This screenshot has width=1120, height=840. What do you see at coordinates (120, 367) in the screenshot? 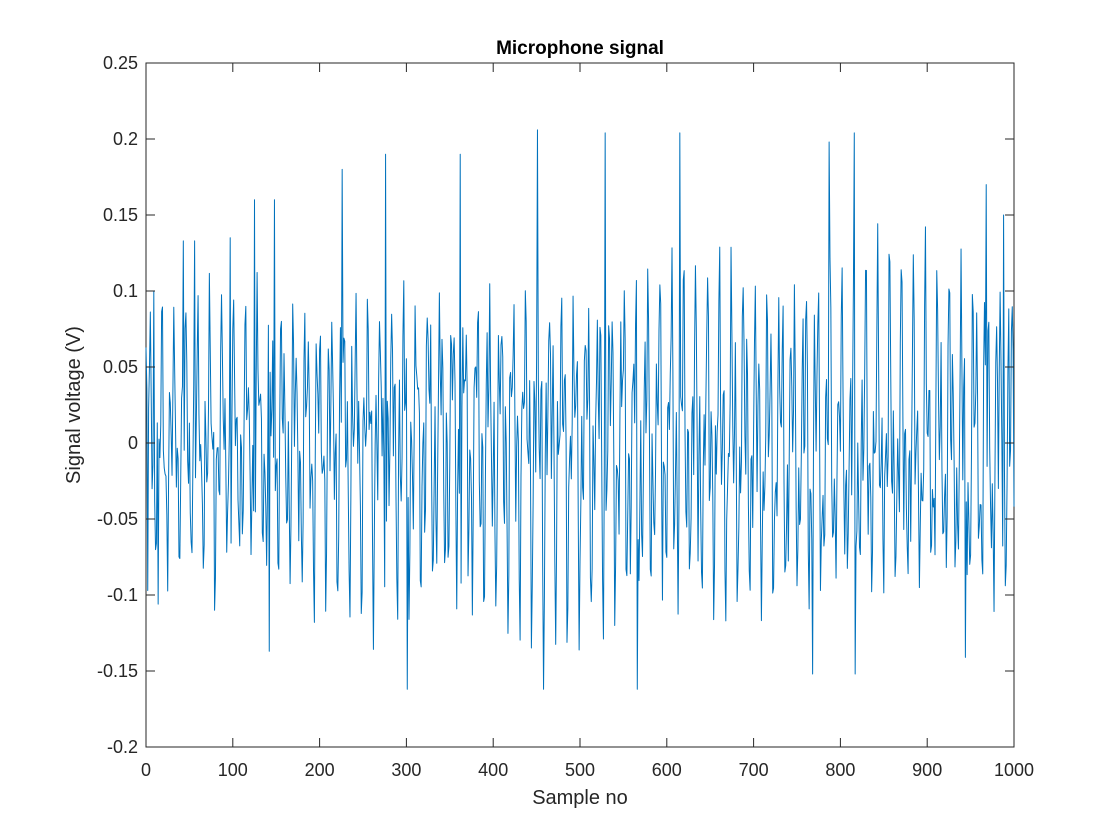
I see `y-tick-label: 0.05` at bounding box center [120, 367].